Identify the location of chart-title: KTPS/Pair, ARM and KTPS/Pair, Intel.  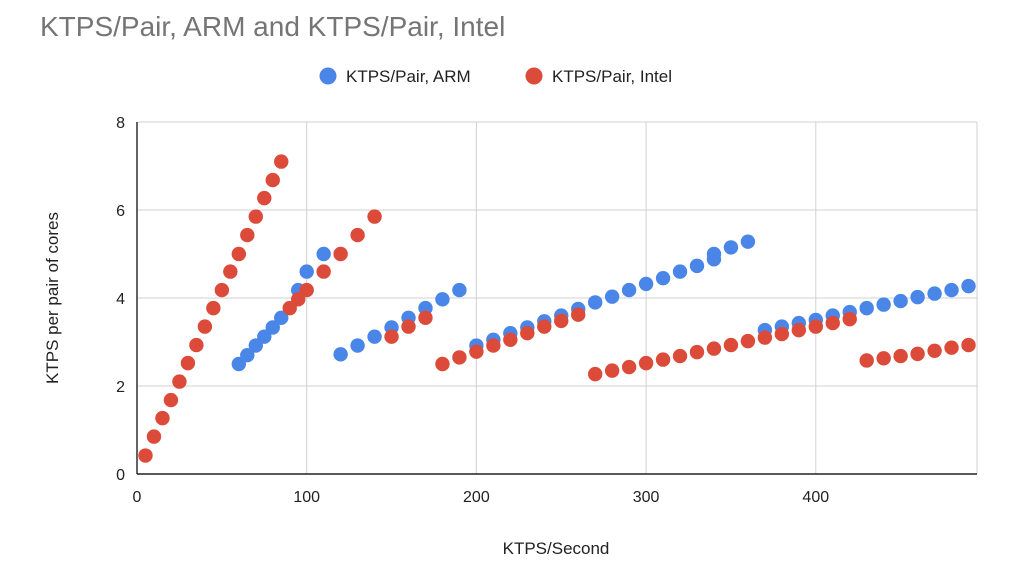
(272, 26).